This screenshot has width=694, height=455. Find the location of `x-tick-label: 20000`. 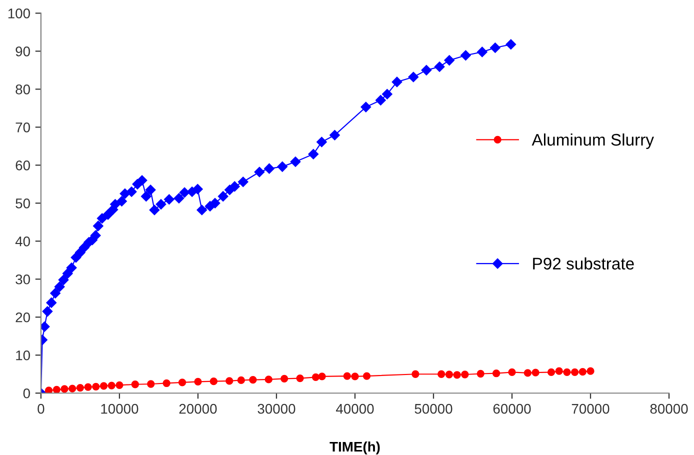

x-tick-label: 20000 is located at coordinates (198, 409).